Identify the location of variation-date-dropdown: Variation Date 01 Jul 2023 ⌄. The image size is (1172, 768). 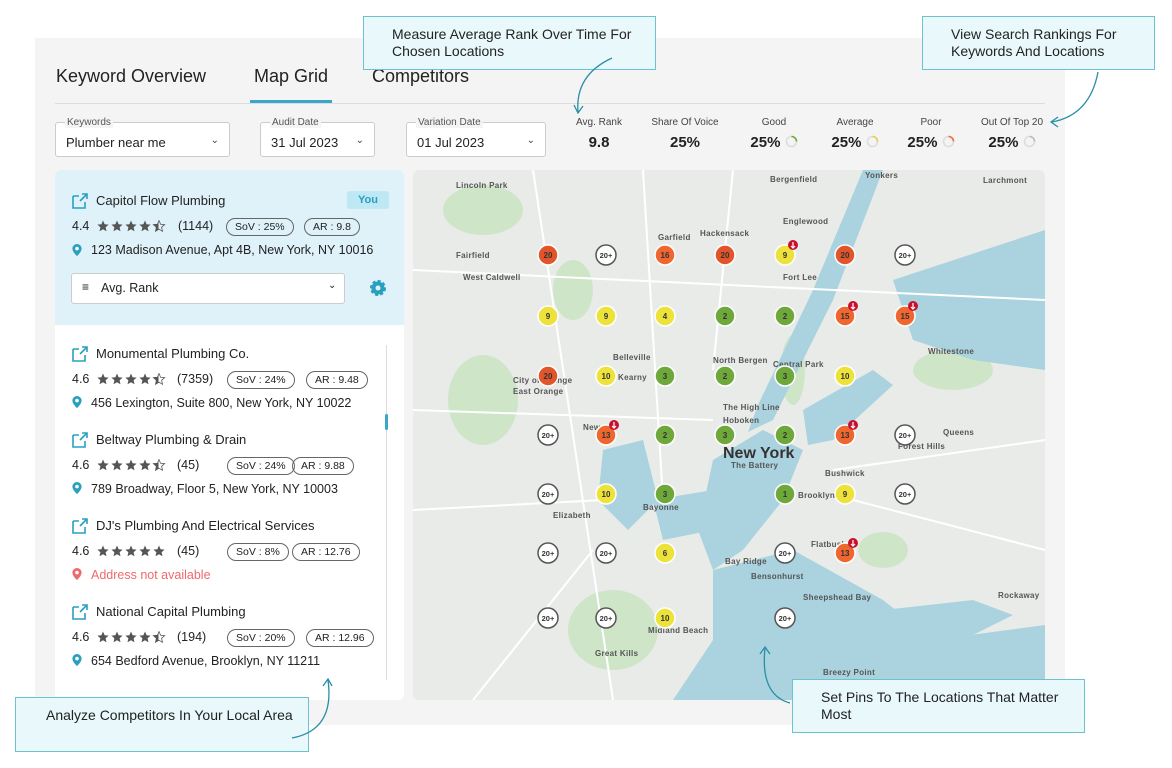
(476, 137).